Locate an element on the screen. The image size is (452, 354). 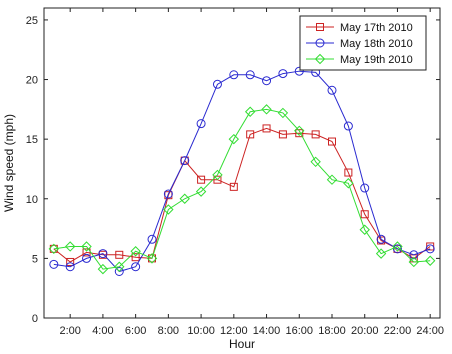
y-tick-label: 0 is located at coordinates (35, 319).